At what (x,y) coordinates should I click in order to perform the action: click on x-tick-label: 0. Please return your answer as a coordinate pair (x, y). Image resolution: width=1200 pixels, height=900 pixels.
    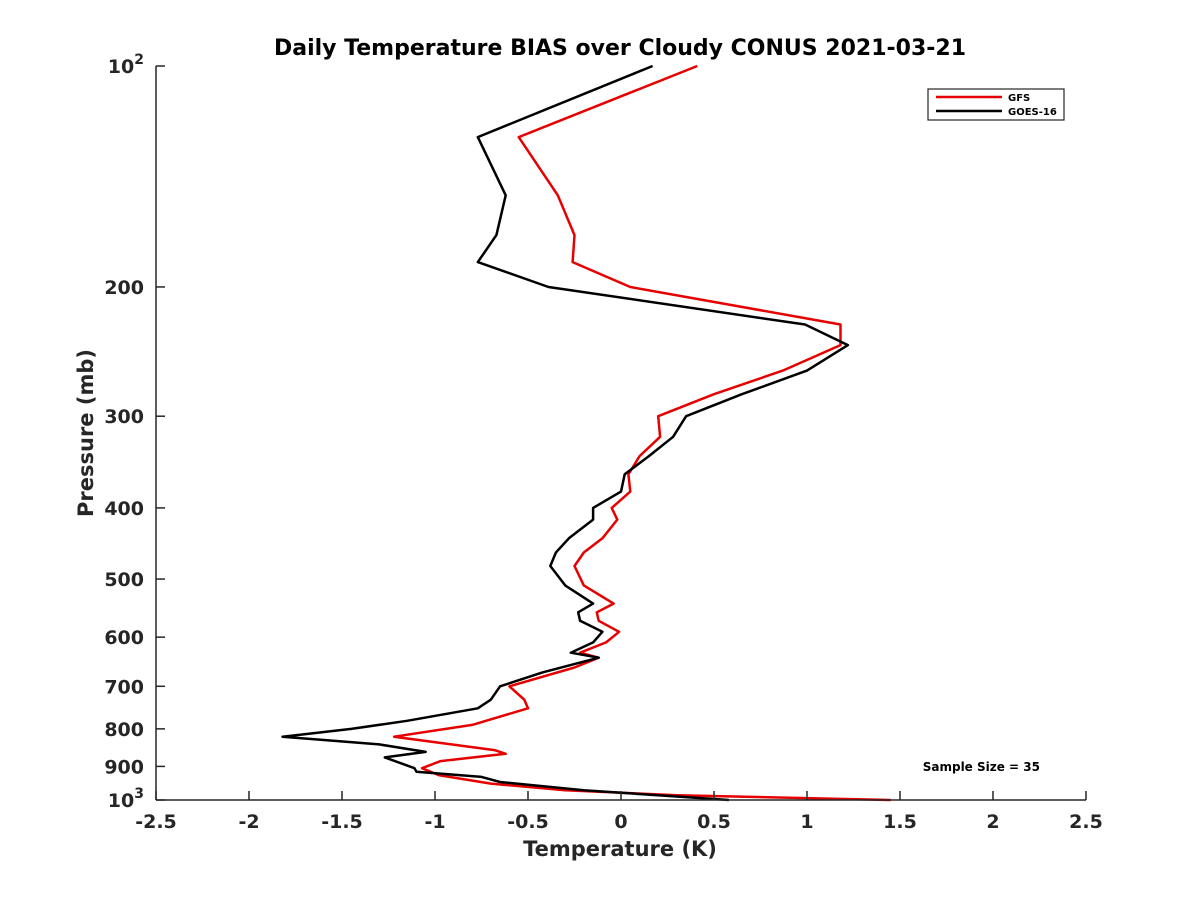
    Looking at the image, I should click on (620, 822).